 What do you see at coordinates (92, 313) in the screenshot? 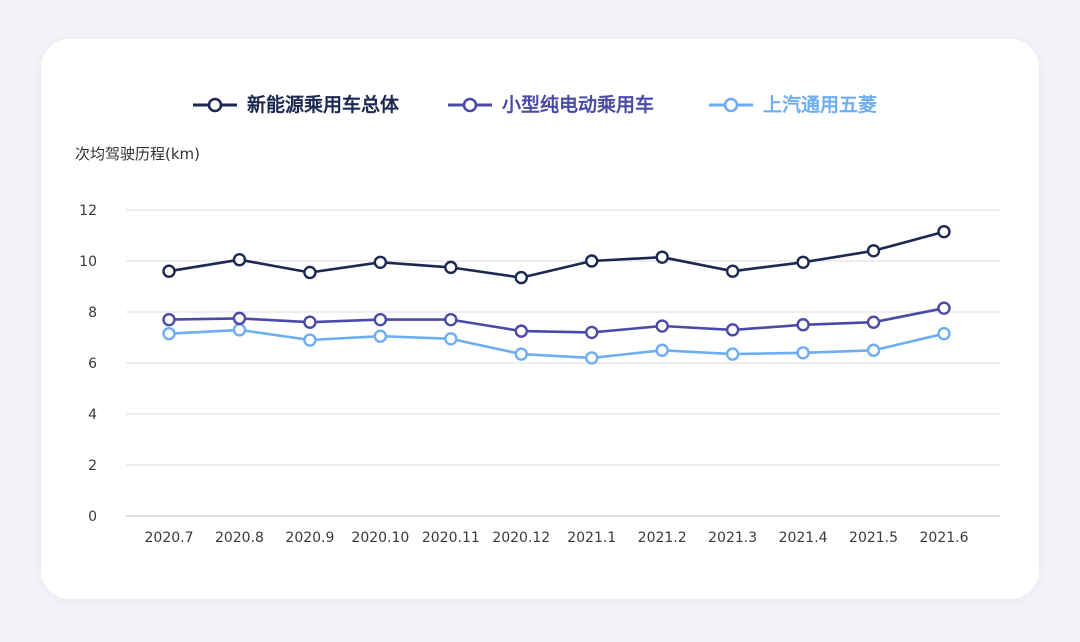
I see `y-tick-label: 8` at bounding box center [92, 313].